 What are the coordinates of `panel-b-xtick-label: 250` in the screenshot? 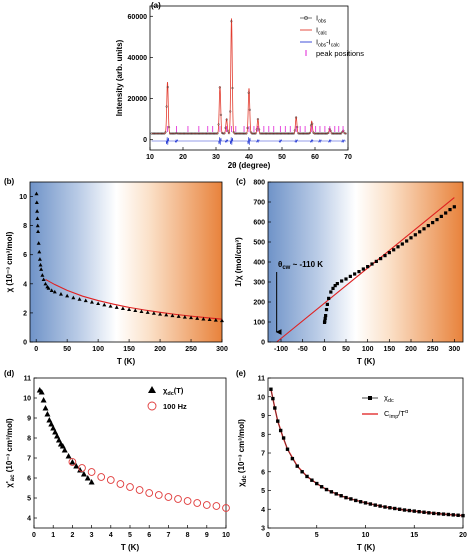 It's located at (191, 349).